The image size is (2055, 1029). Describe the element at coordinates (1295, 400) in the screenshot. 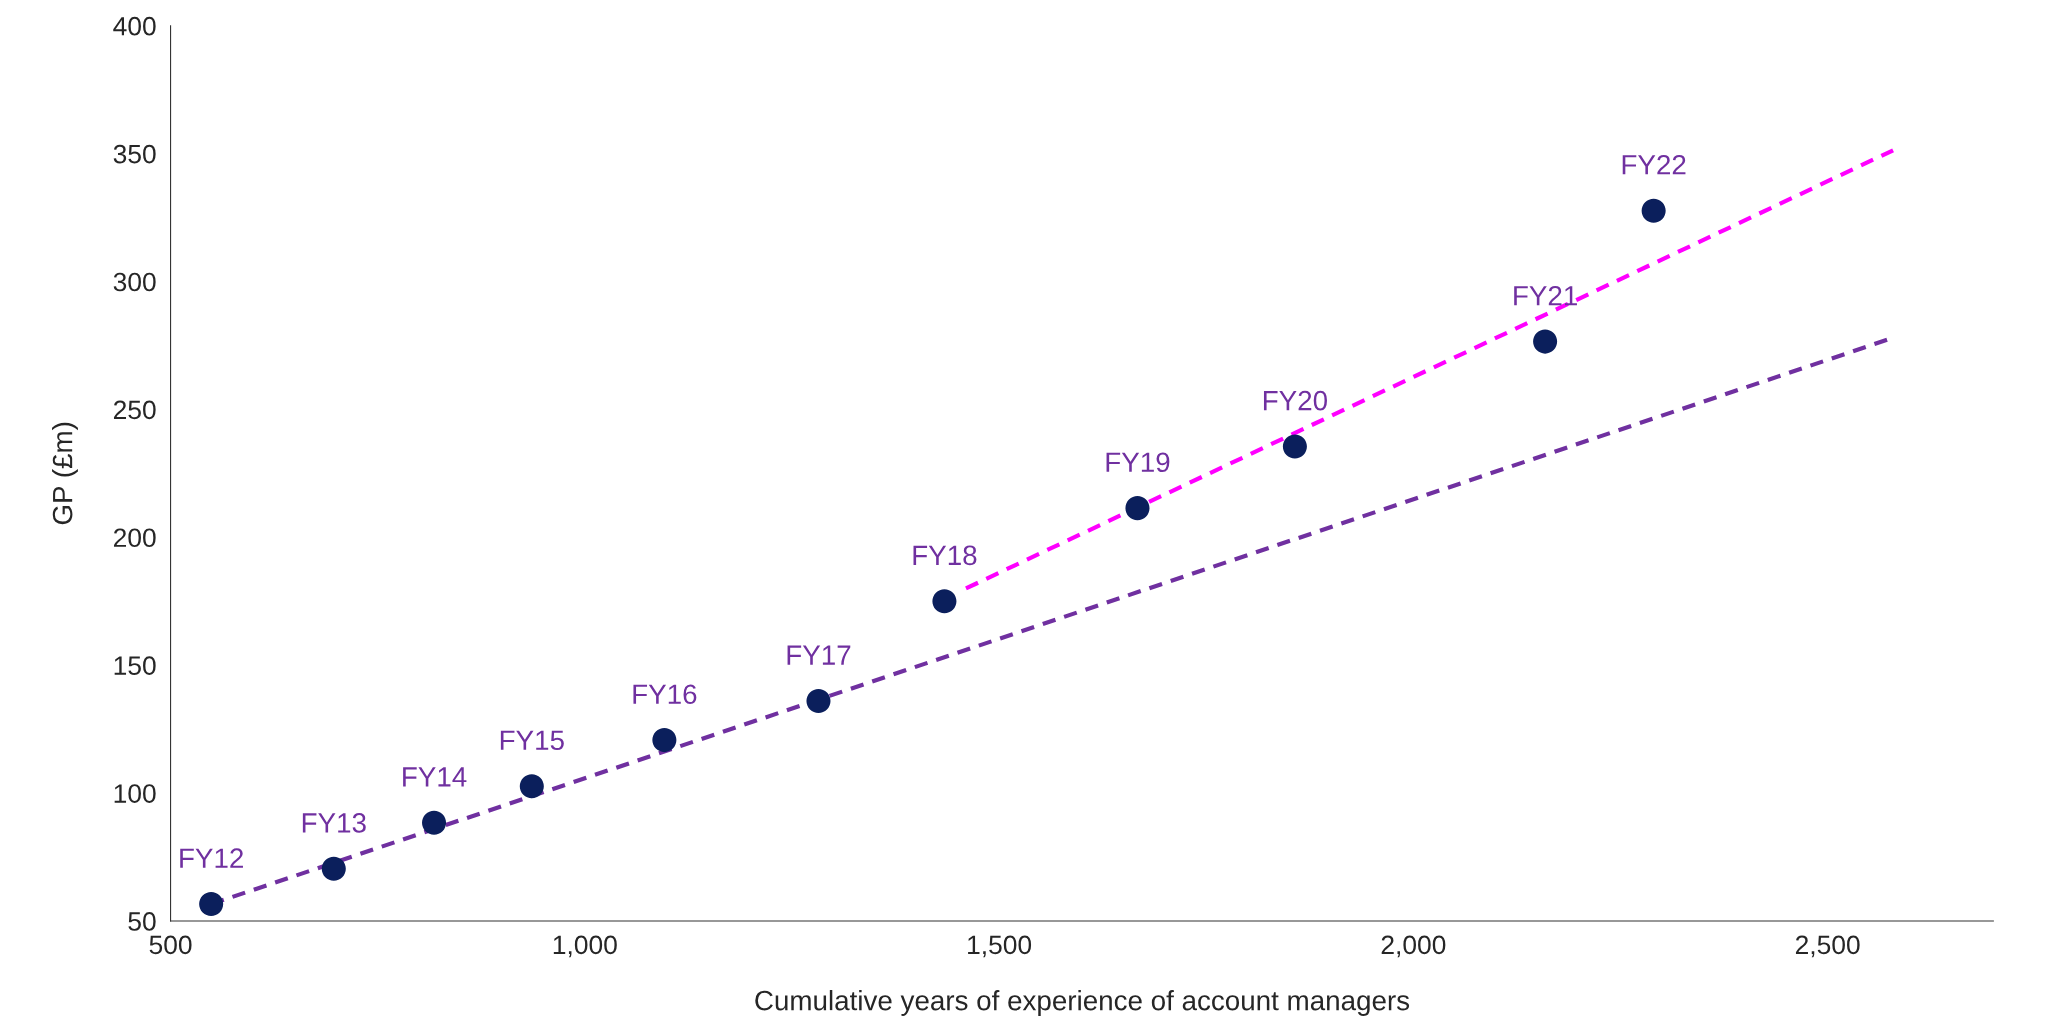

I see `annotation: FY20` at that location.